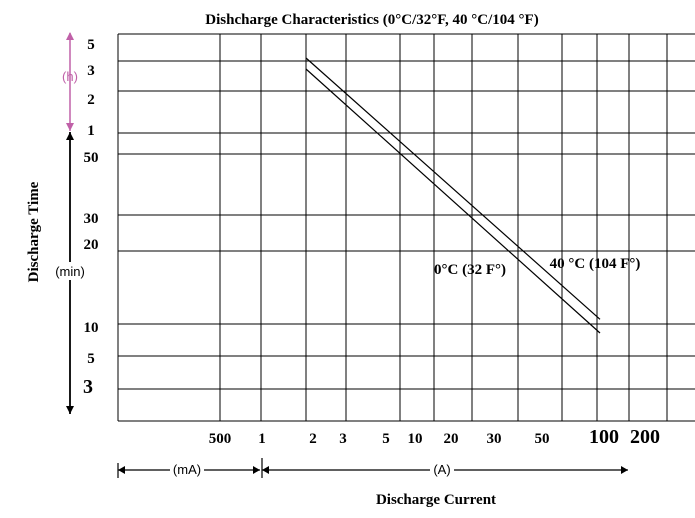 Image resolution: width=695 pixels, height=518 pixels. What do you see at coordinates (70, 76) in the screenshot?
I see `hours-unit-label: (h)` at bounding box center [70, 76].